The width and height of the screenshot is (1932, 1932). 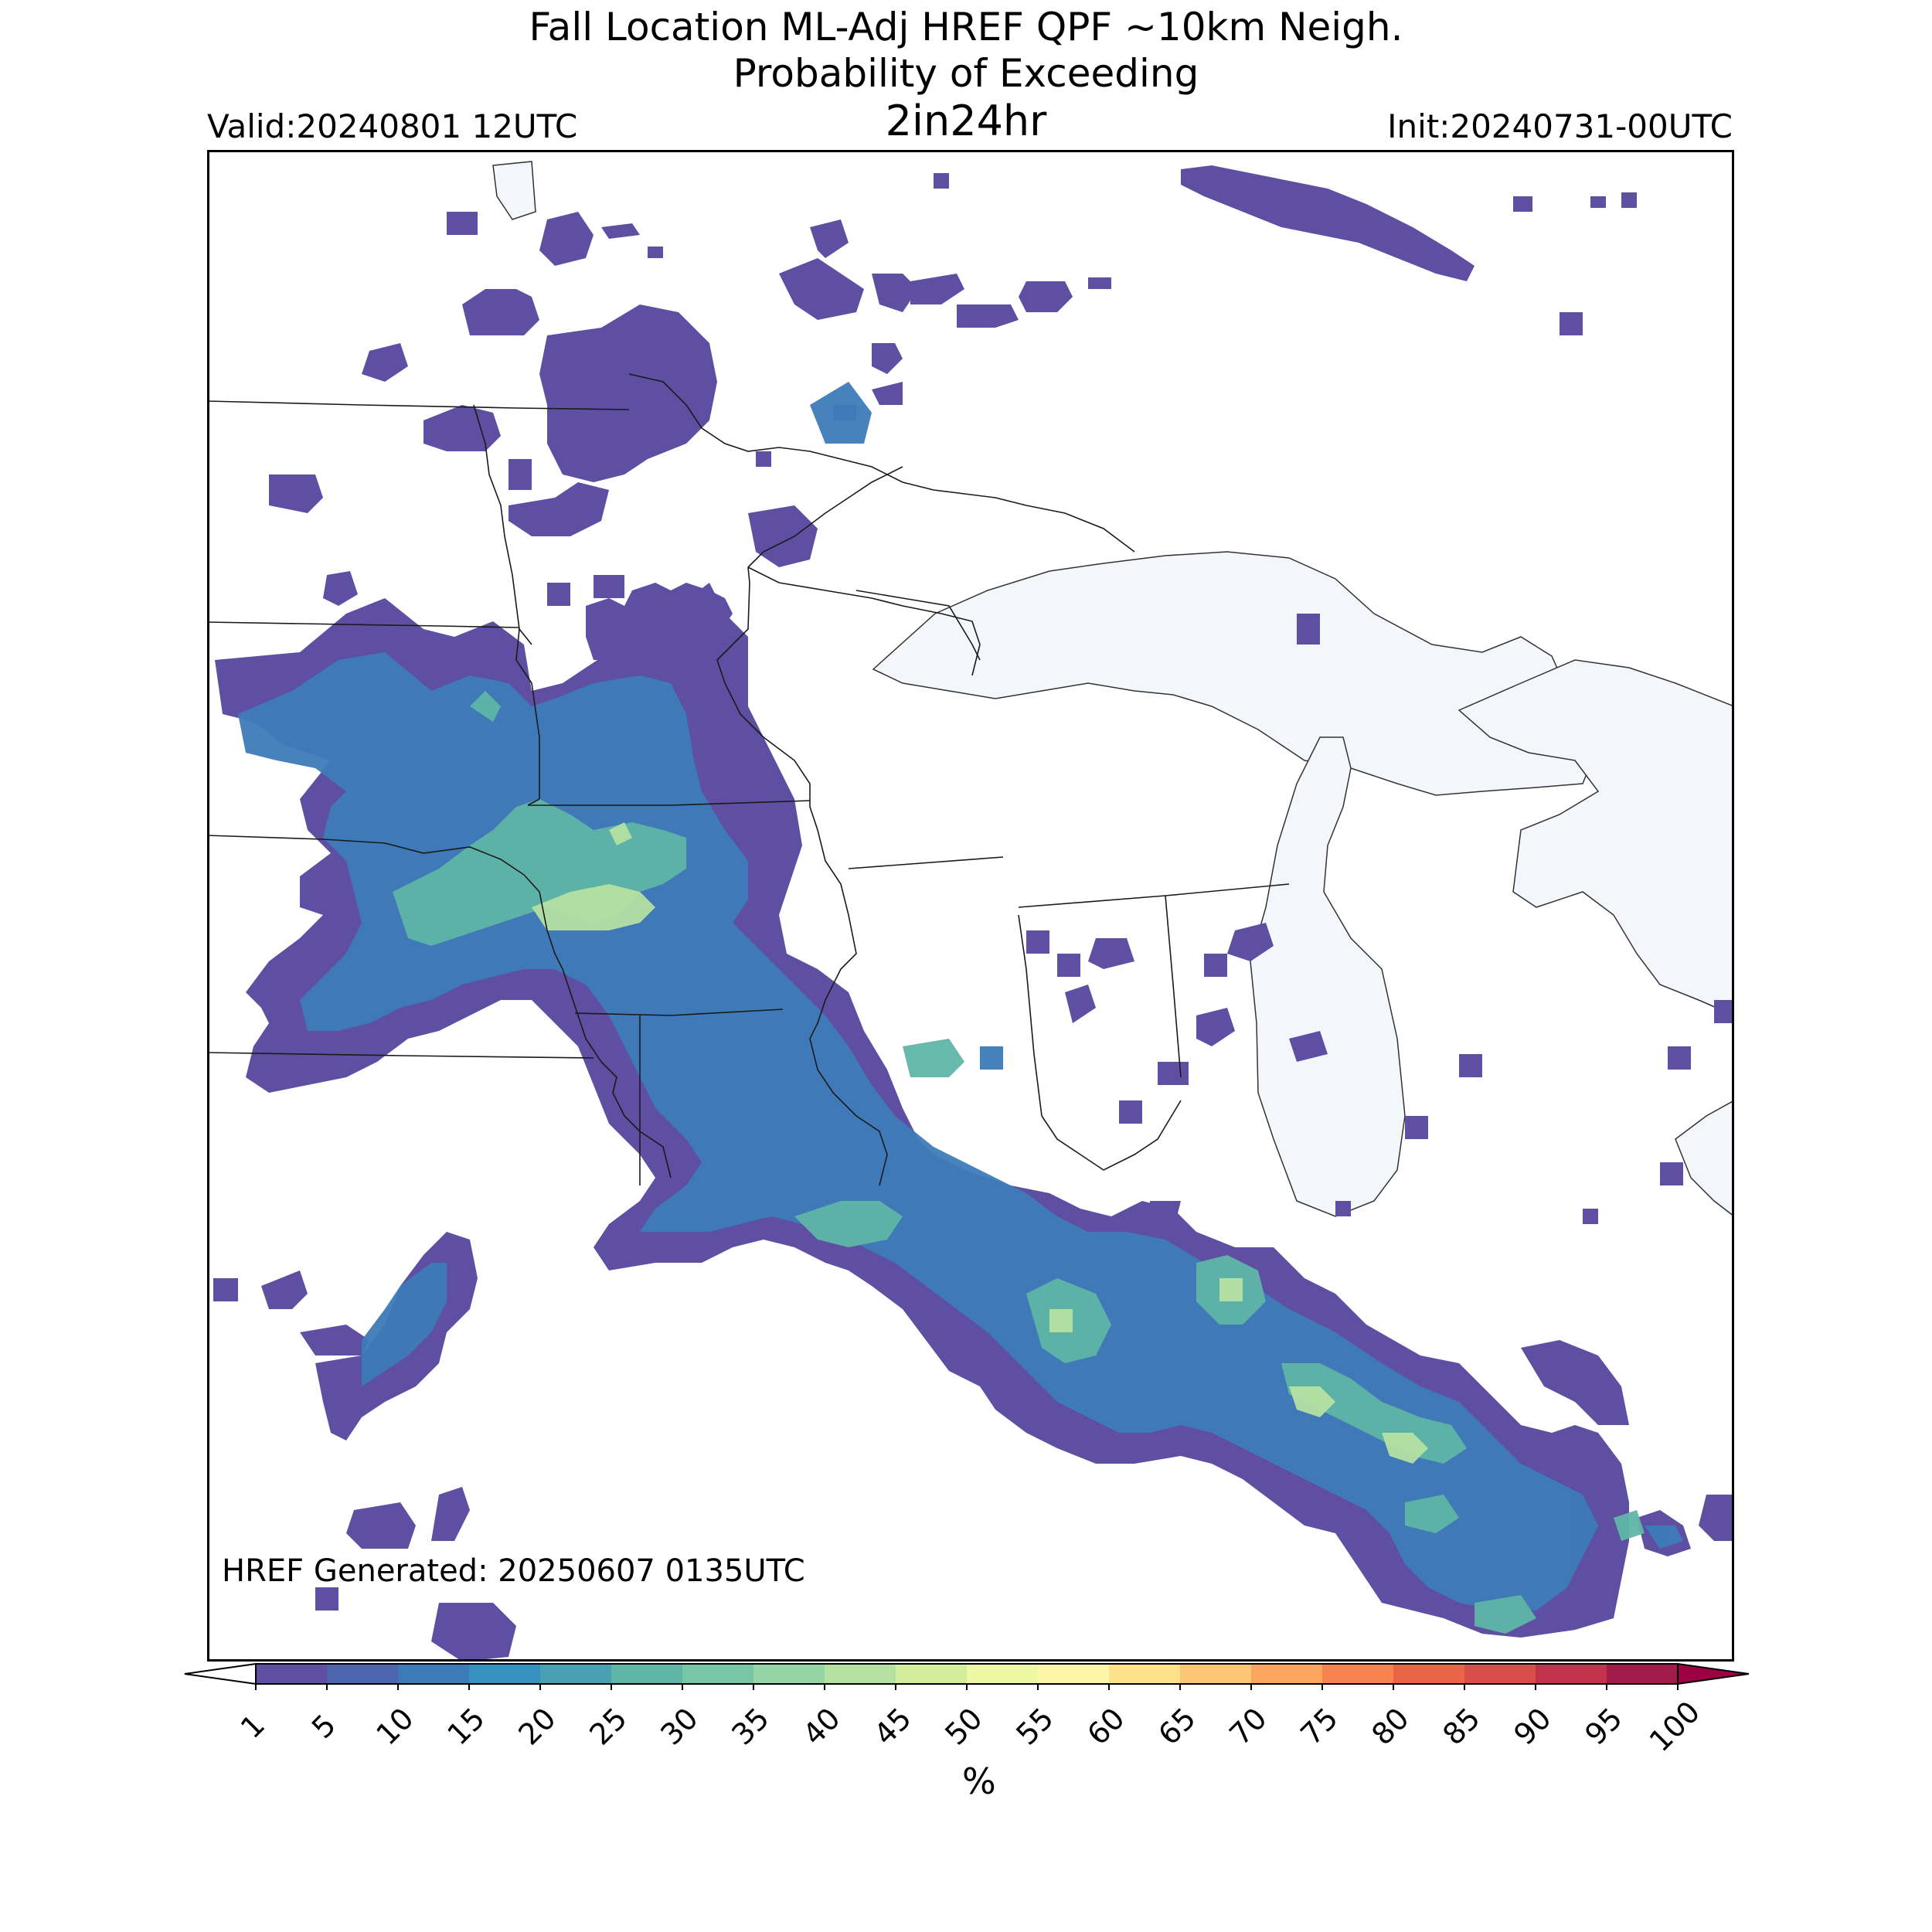 I want to click on colorbar-under-extension, so click(x=221, y=1673).